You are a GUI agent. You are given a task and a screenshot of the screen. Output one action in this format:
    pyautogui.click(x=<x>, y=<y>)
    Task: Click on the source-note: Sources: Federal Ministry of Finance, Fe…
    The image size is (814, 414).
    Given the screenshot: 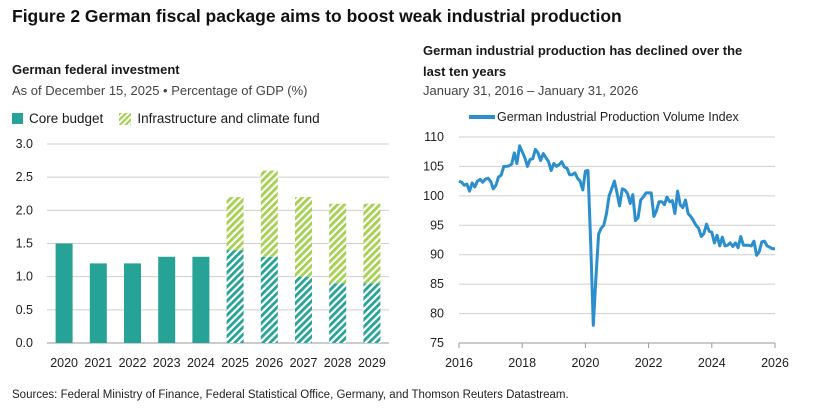 What is the action you would take?
    pyautogui.click(x=290, y=395)
    